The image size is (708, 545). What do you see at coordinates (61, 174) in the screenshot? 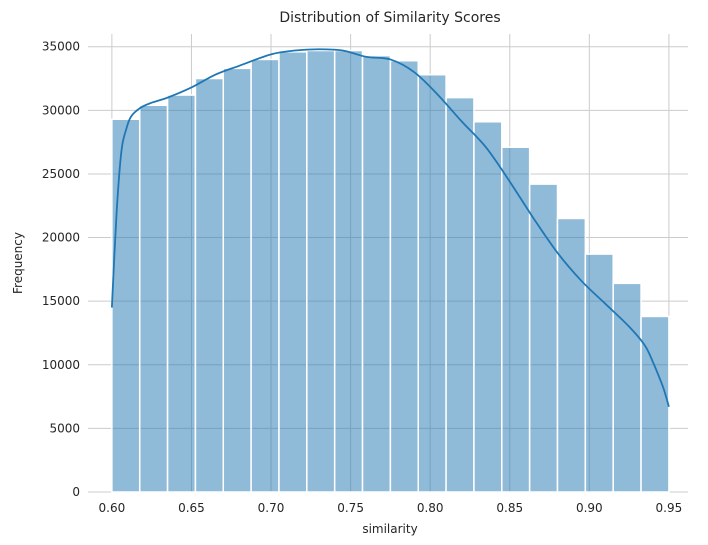
I see `y-tick-label: 25000` at bounding box center [61, 174].